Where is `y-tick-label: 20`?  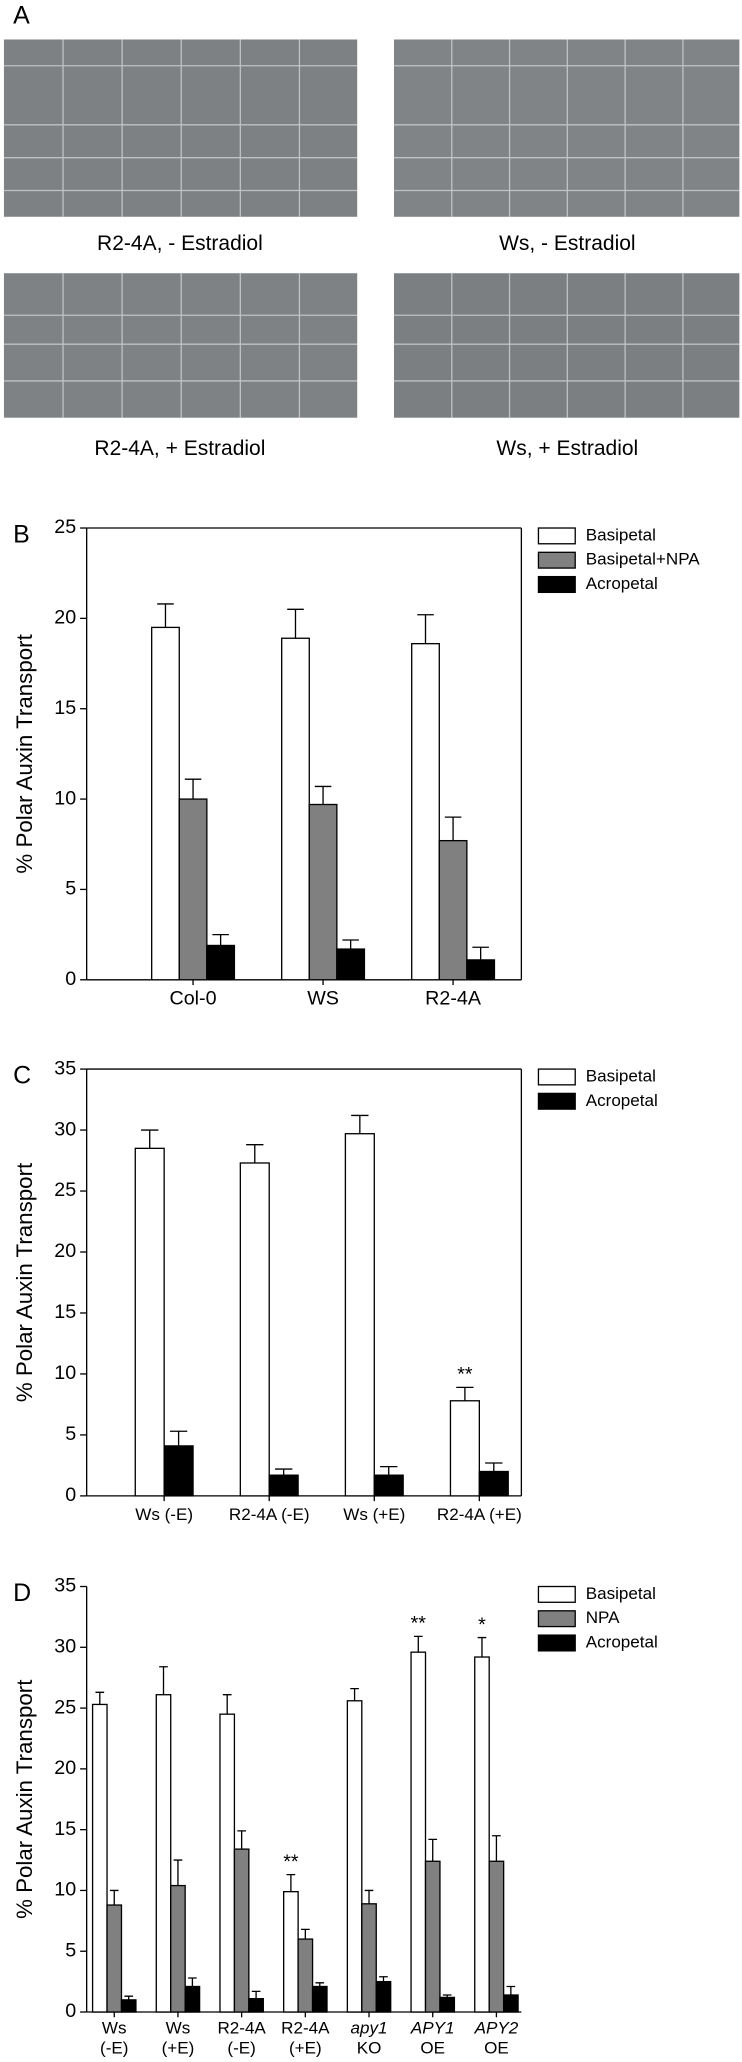
y-tick-label: 20 is located at coordinates (65, 1768).